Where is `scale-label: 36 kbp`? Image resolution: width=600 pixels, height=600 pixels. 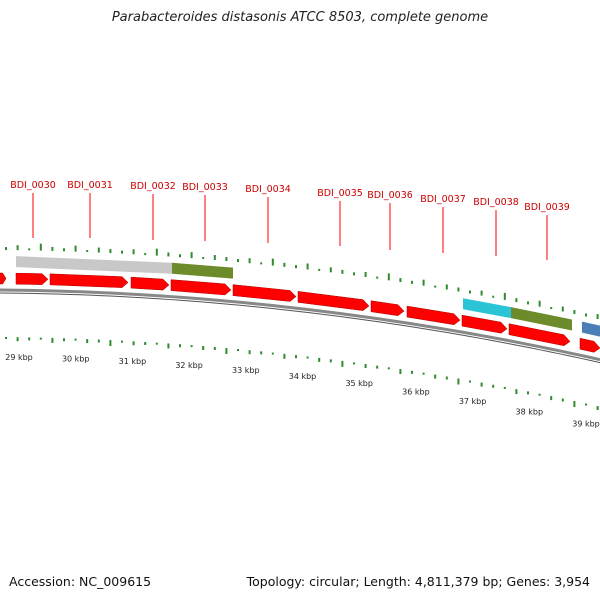 scale-label: 36 kbp is located at coordinates (416, 391).